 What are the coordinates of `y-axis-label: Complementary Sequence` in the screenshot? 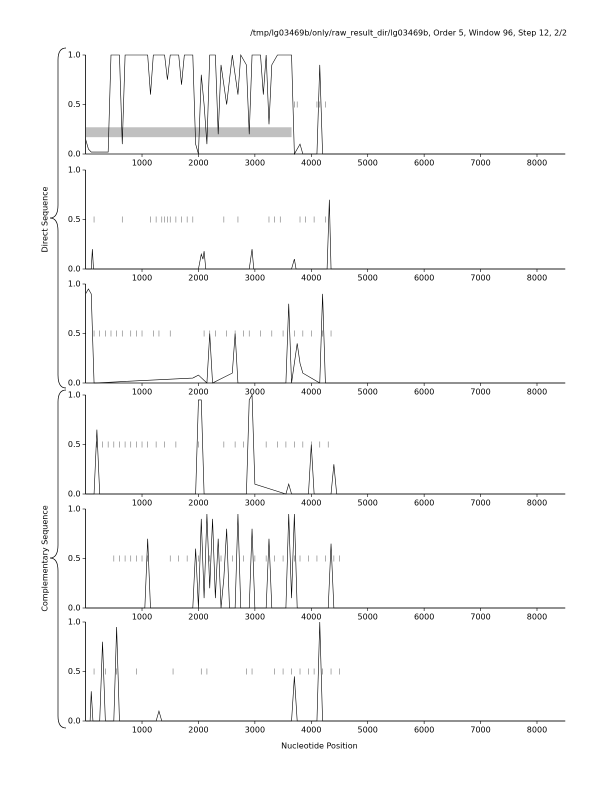 It's located at (45, 558).